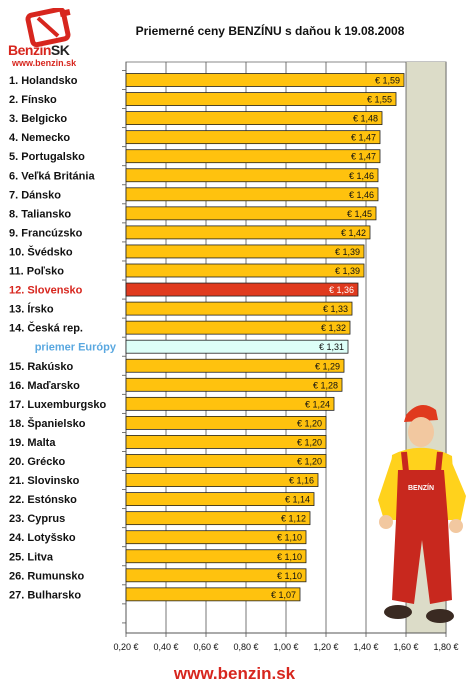 The height and width of the screenshot is (698, 469). Describe the element at coordinates (335, 309) in the screenshot. I see `bar-value-label: € 1,33` at that location.